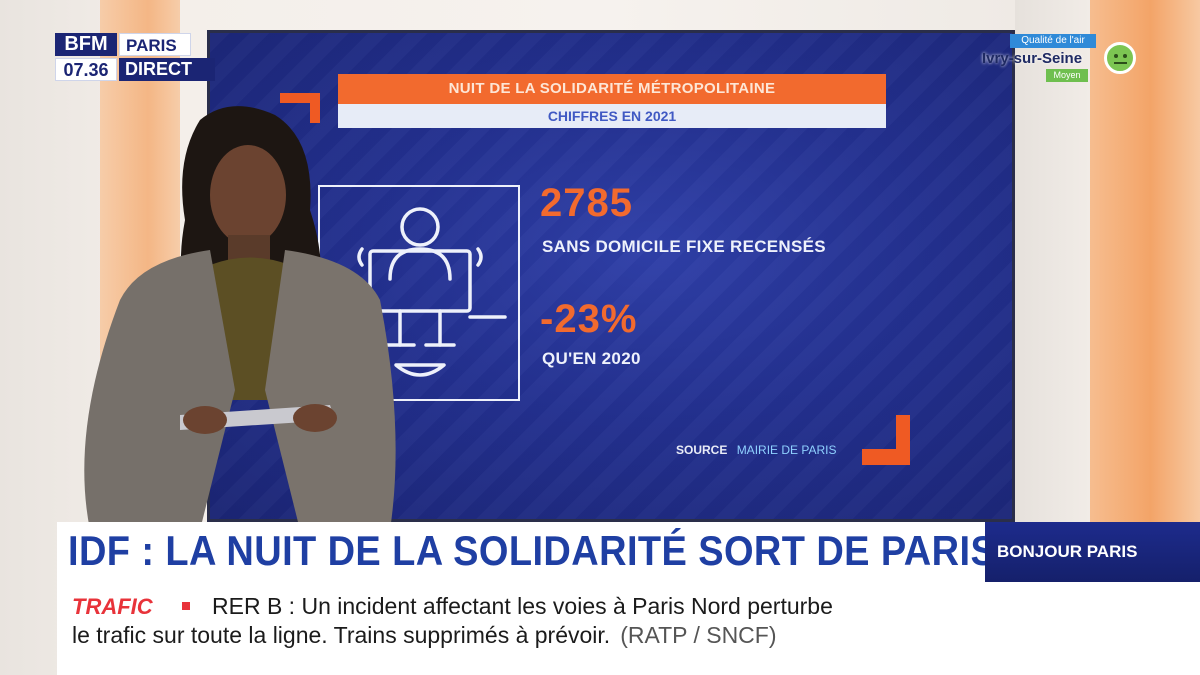 Image resolution: width=1200 pixels, height=675 pixels. What do you see at coordinates (612, 116) in the screenshot?
I see `screen-subtitle: CHIFFRES EN 2021` at bounding box center [612, 116].